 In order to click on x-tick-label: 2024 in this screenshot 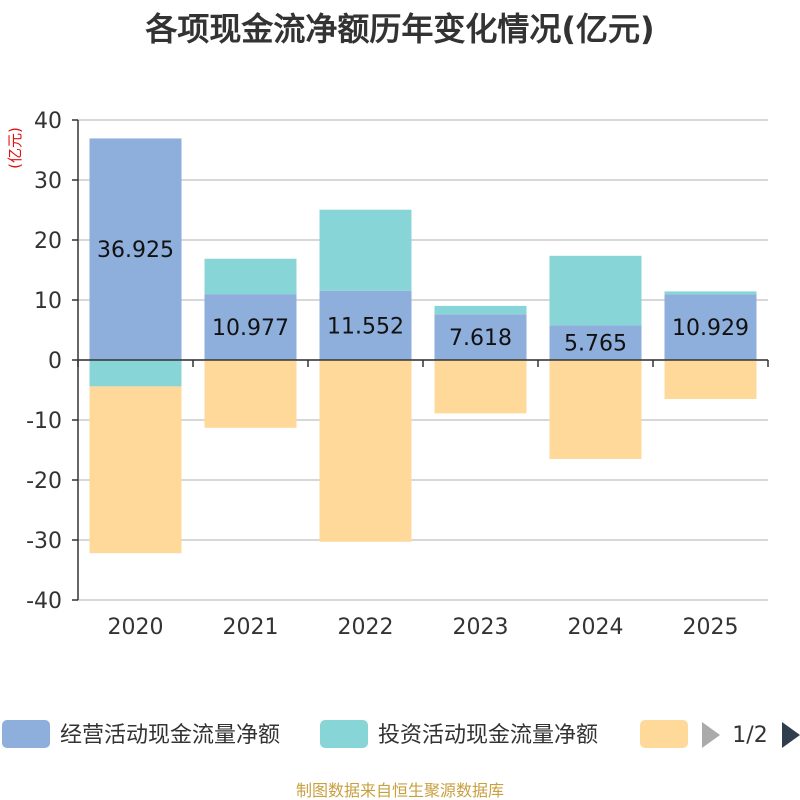, I will do `click(596, 627)`.